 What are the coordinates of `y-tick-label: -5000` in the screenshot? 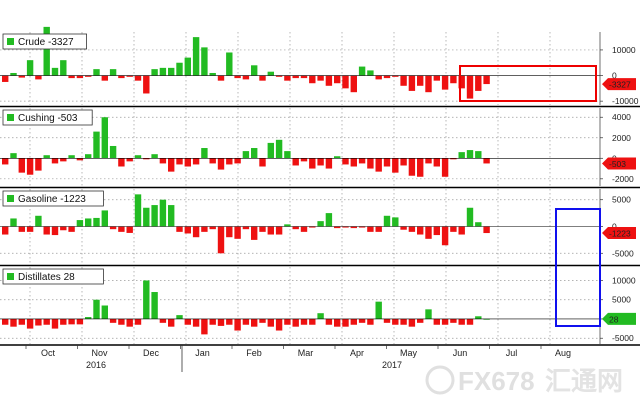 It's located at (623, 253).